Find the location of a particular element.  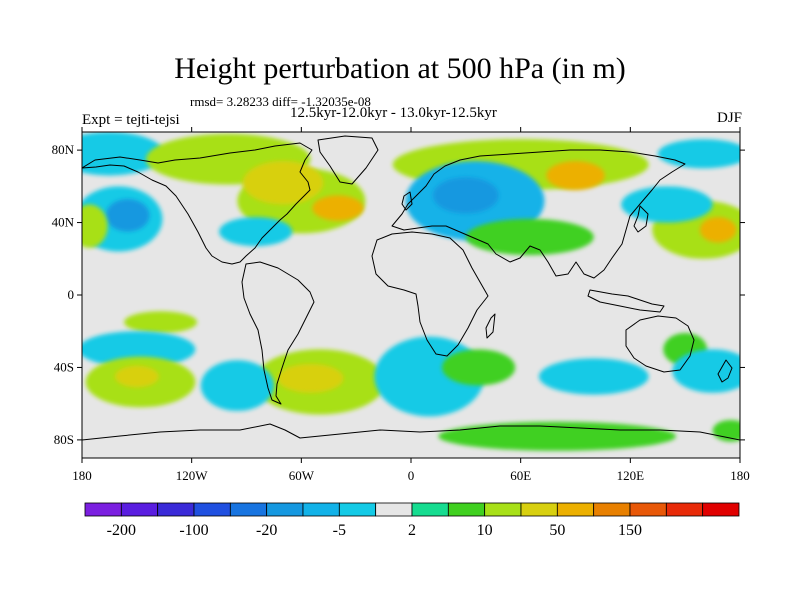

colorbar-label: -20 is located at coordinates (266, 530).